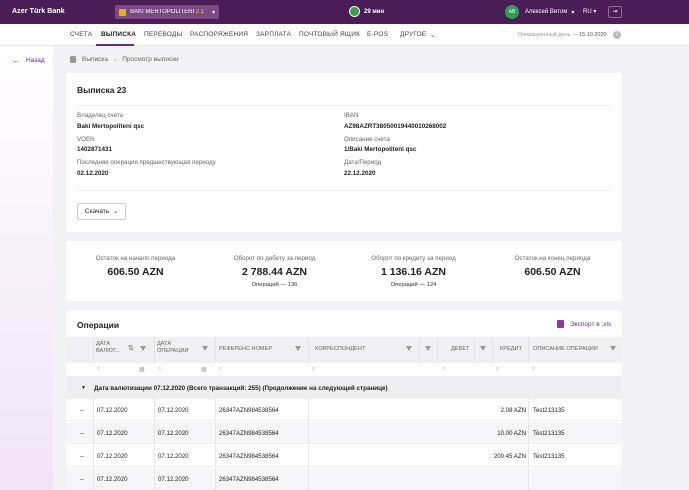 This screenshot has width=689, height=490. What do you see at coordinates (131, 348) in the screenshot?
I see `sort-icon: ⇅` at bounding box center [131, 348].